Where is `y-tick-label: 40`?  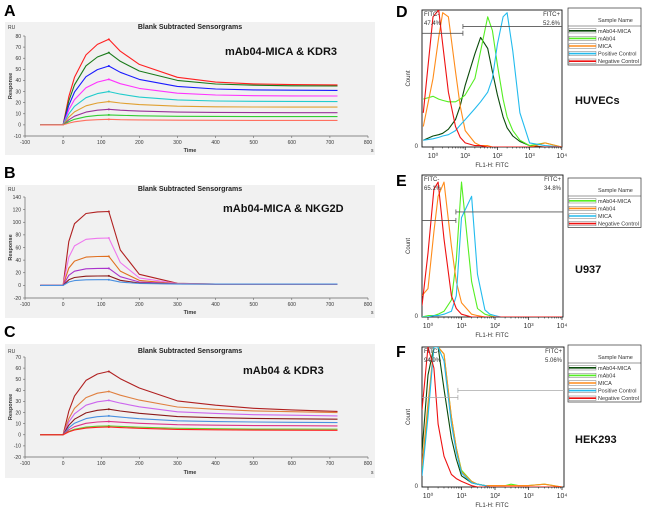
y-tick-label: 40 is located at coordinates (18, 81).